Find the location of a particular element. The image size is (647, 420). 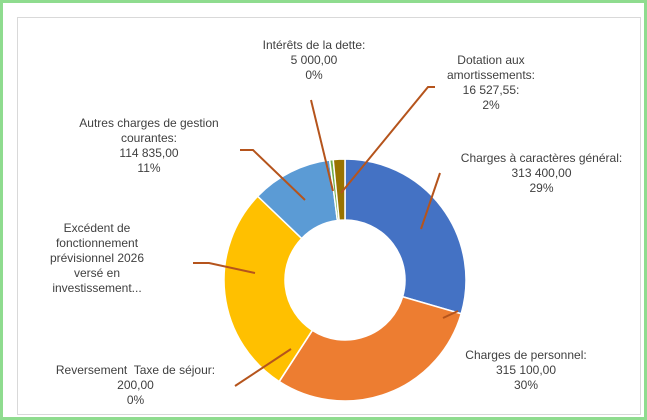

value-label: 16 527,55: is located at coordinates (491, 90).